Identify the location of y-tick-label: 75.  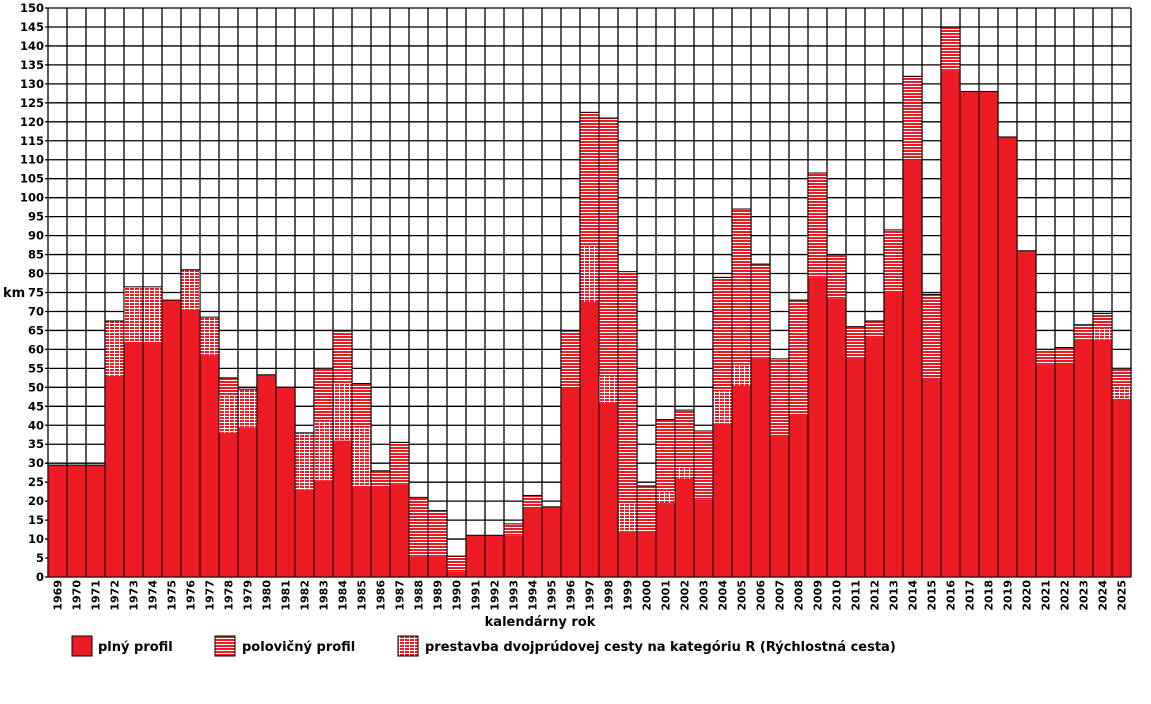
(36, 293).